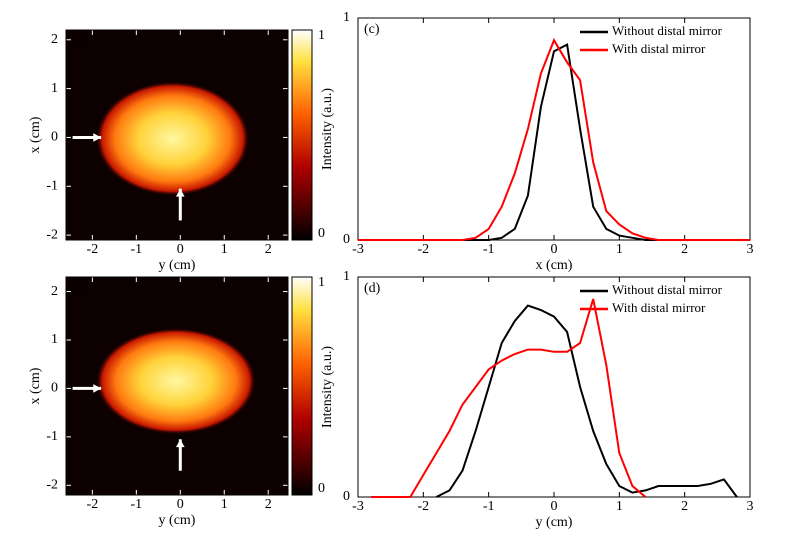 This screenshot has height=542, width=796. What do you see at coordinates (554, 265) in the screenshot?
I see `x-axis-label: x (cm)` at bounding box center [554, 265].